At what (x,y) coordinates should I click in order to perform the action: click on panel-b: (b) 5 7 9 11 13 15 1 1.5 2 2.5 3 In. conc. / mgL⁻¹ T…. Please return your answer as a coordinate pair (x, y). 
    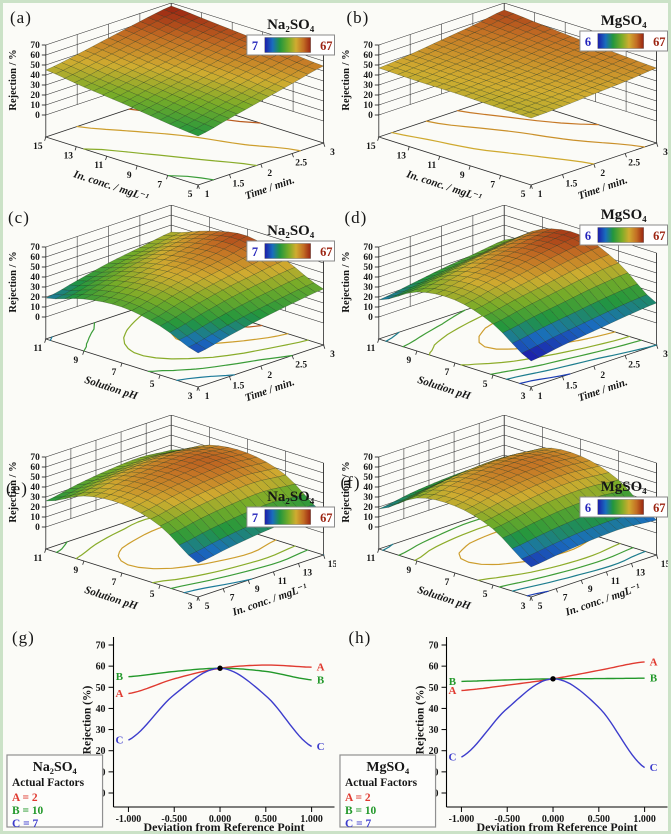
    Looking at the image, I should click on (502, 104).